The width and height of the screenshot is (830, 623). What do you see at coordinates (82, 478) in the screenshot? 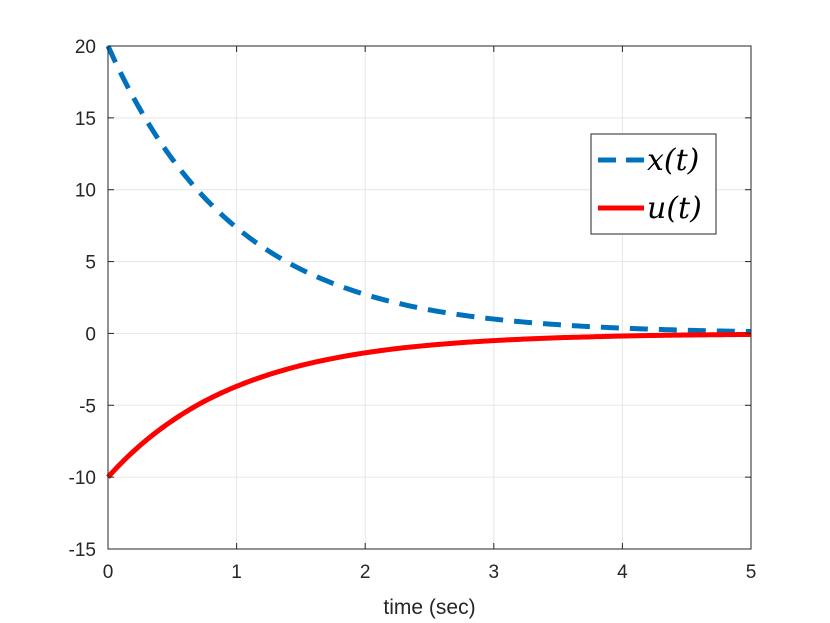
I see `y-tick-label: -10` at bounding box center [82, 478].